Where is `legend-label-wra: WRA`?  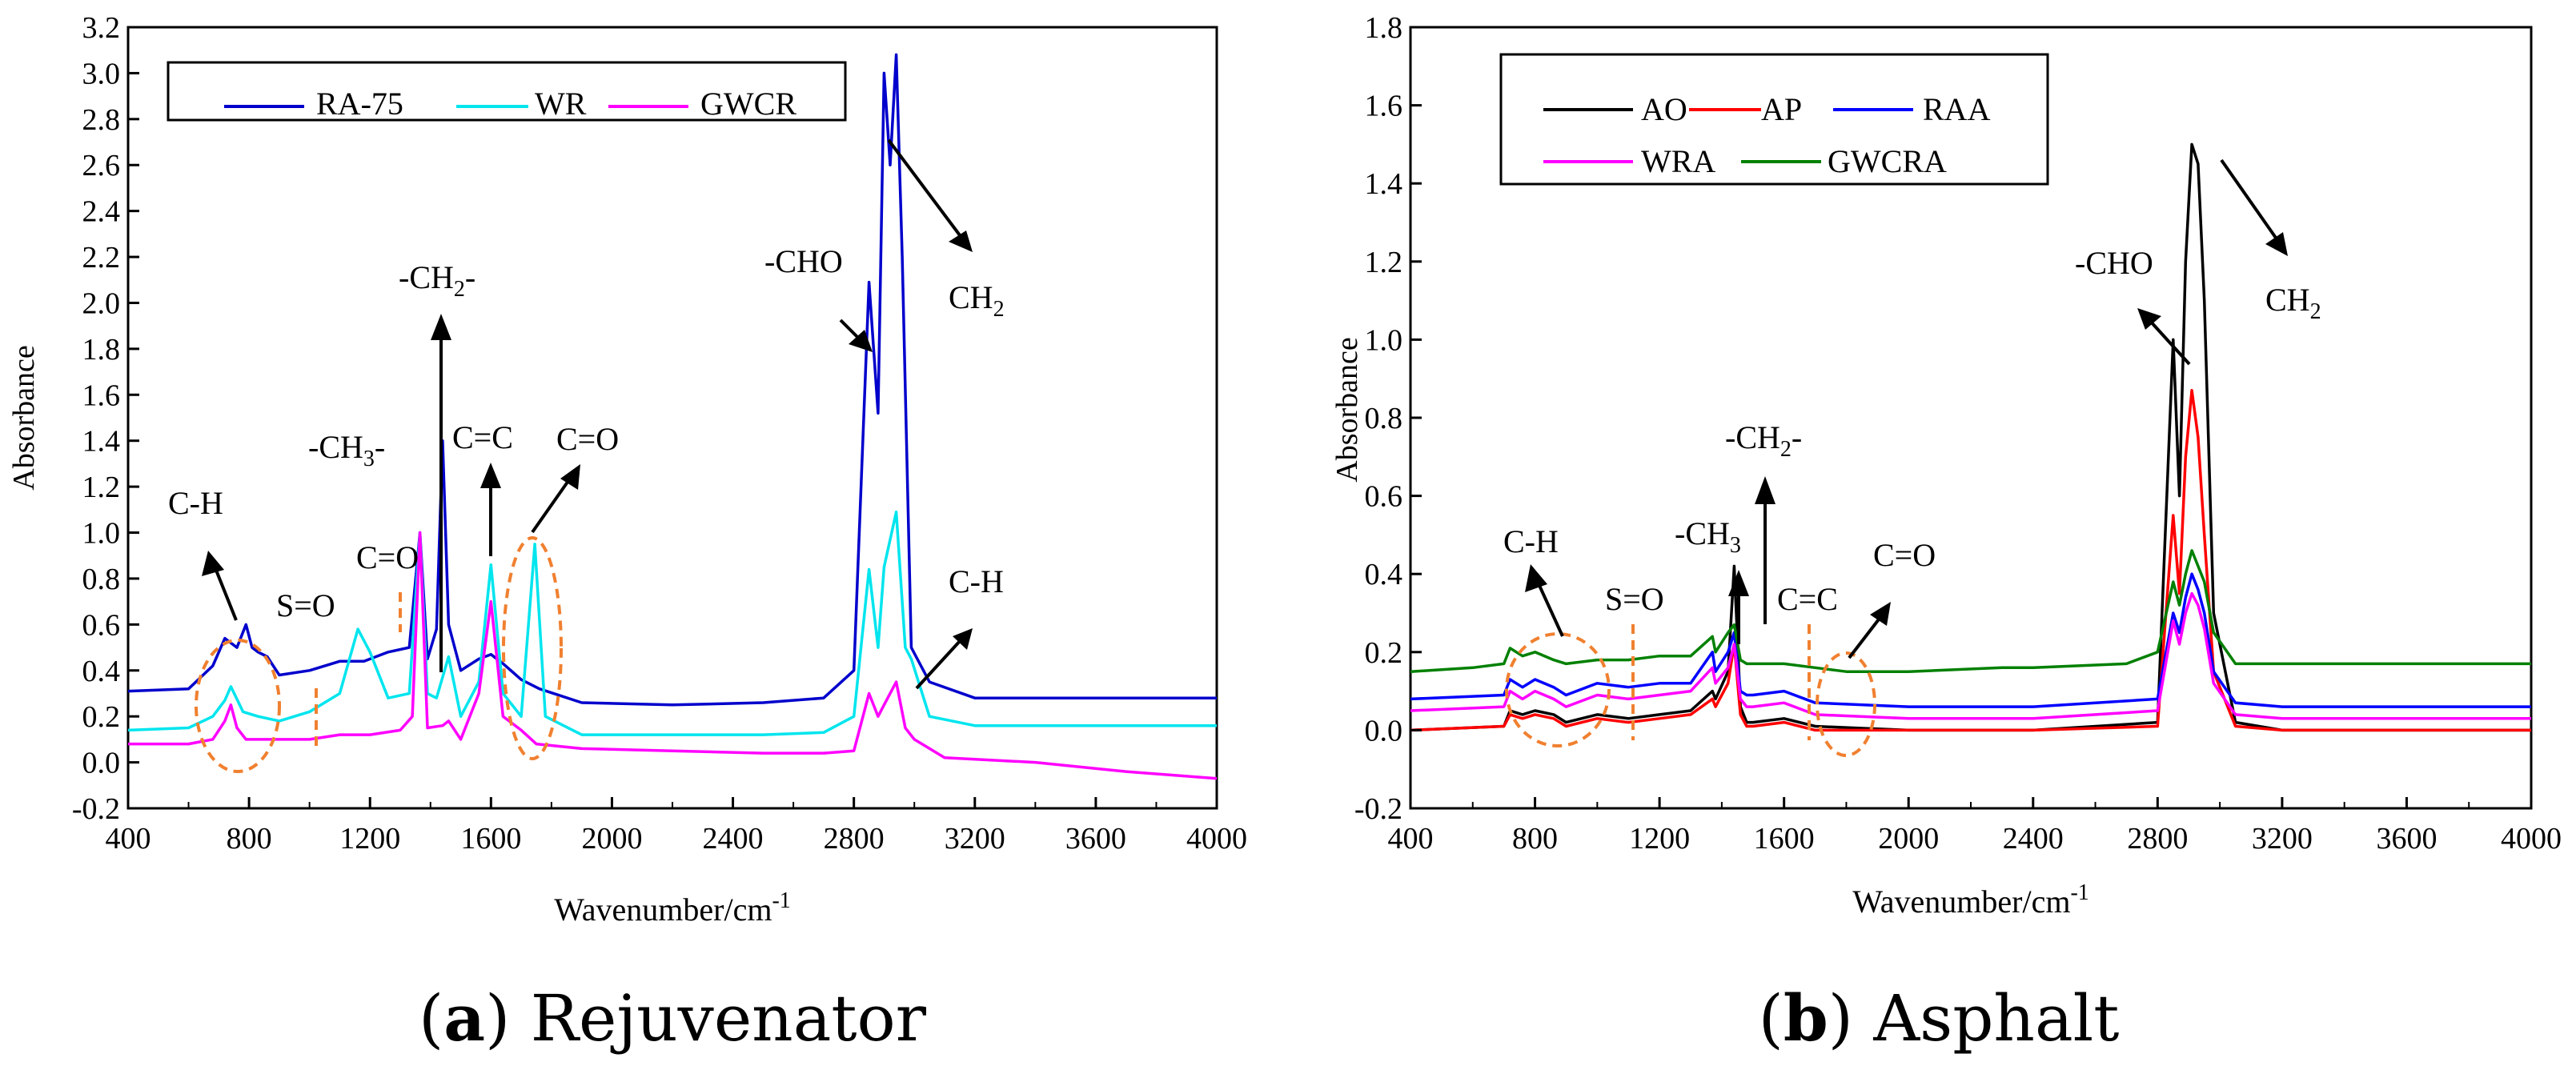 legend-label-wra: WRA is located at coordinates (1678, 161).